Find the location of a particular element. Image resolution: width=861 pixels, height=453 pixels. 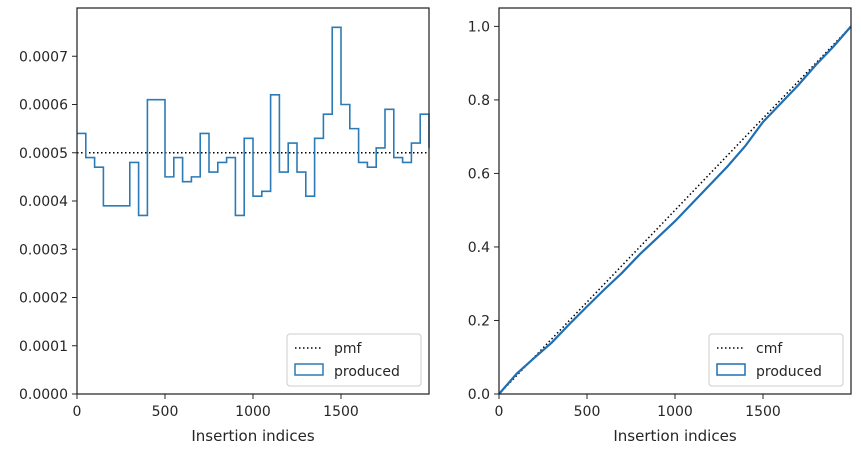

histogram-legend-box is located at coordinates (354, 360).